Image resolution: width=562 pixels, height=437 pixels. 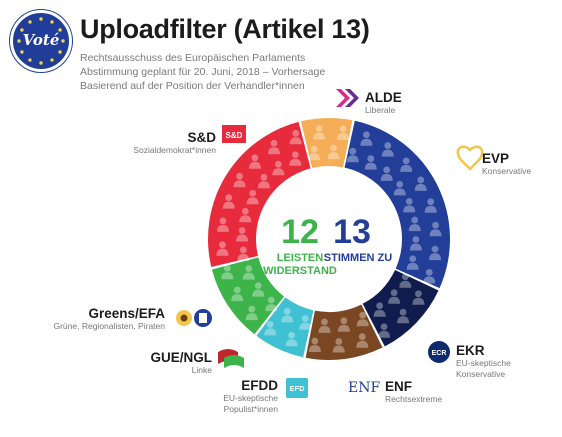 I want to click on party-efdd: EFDD EU-skeptische Populist*innen, so click(x=250, y=396).